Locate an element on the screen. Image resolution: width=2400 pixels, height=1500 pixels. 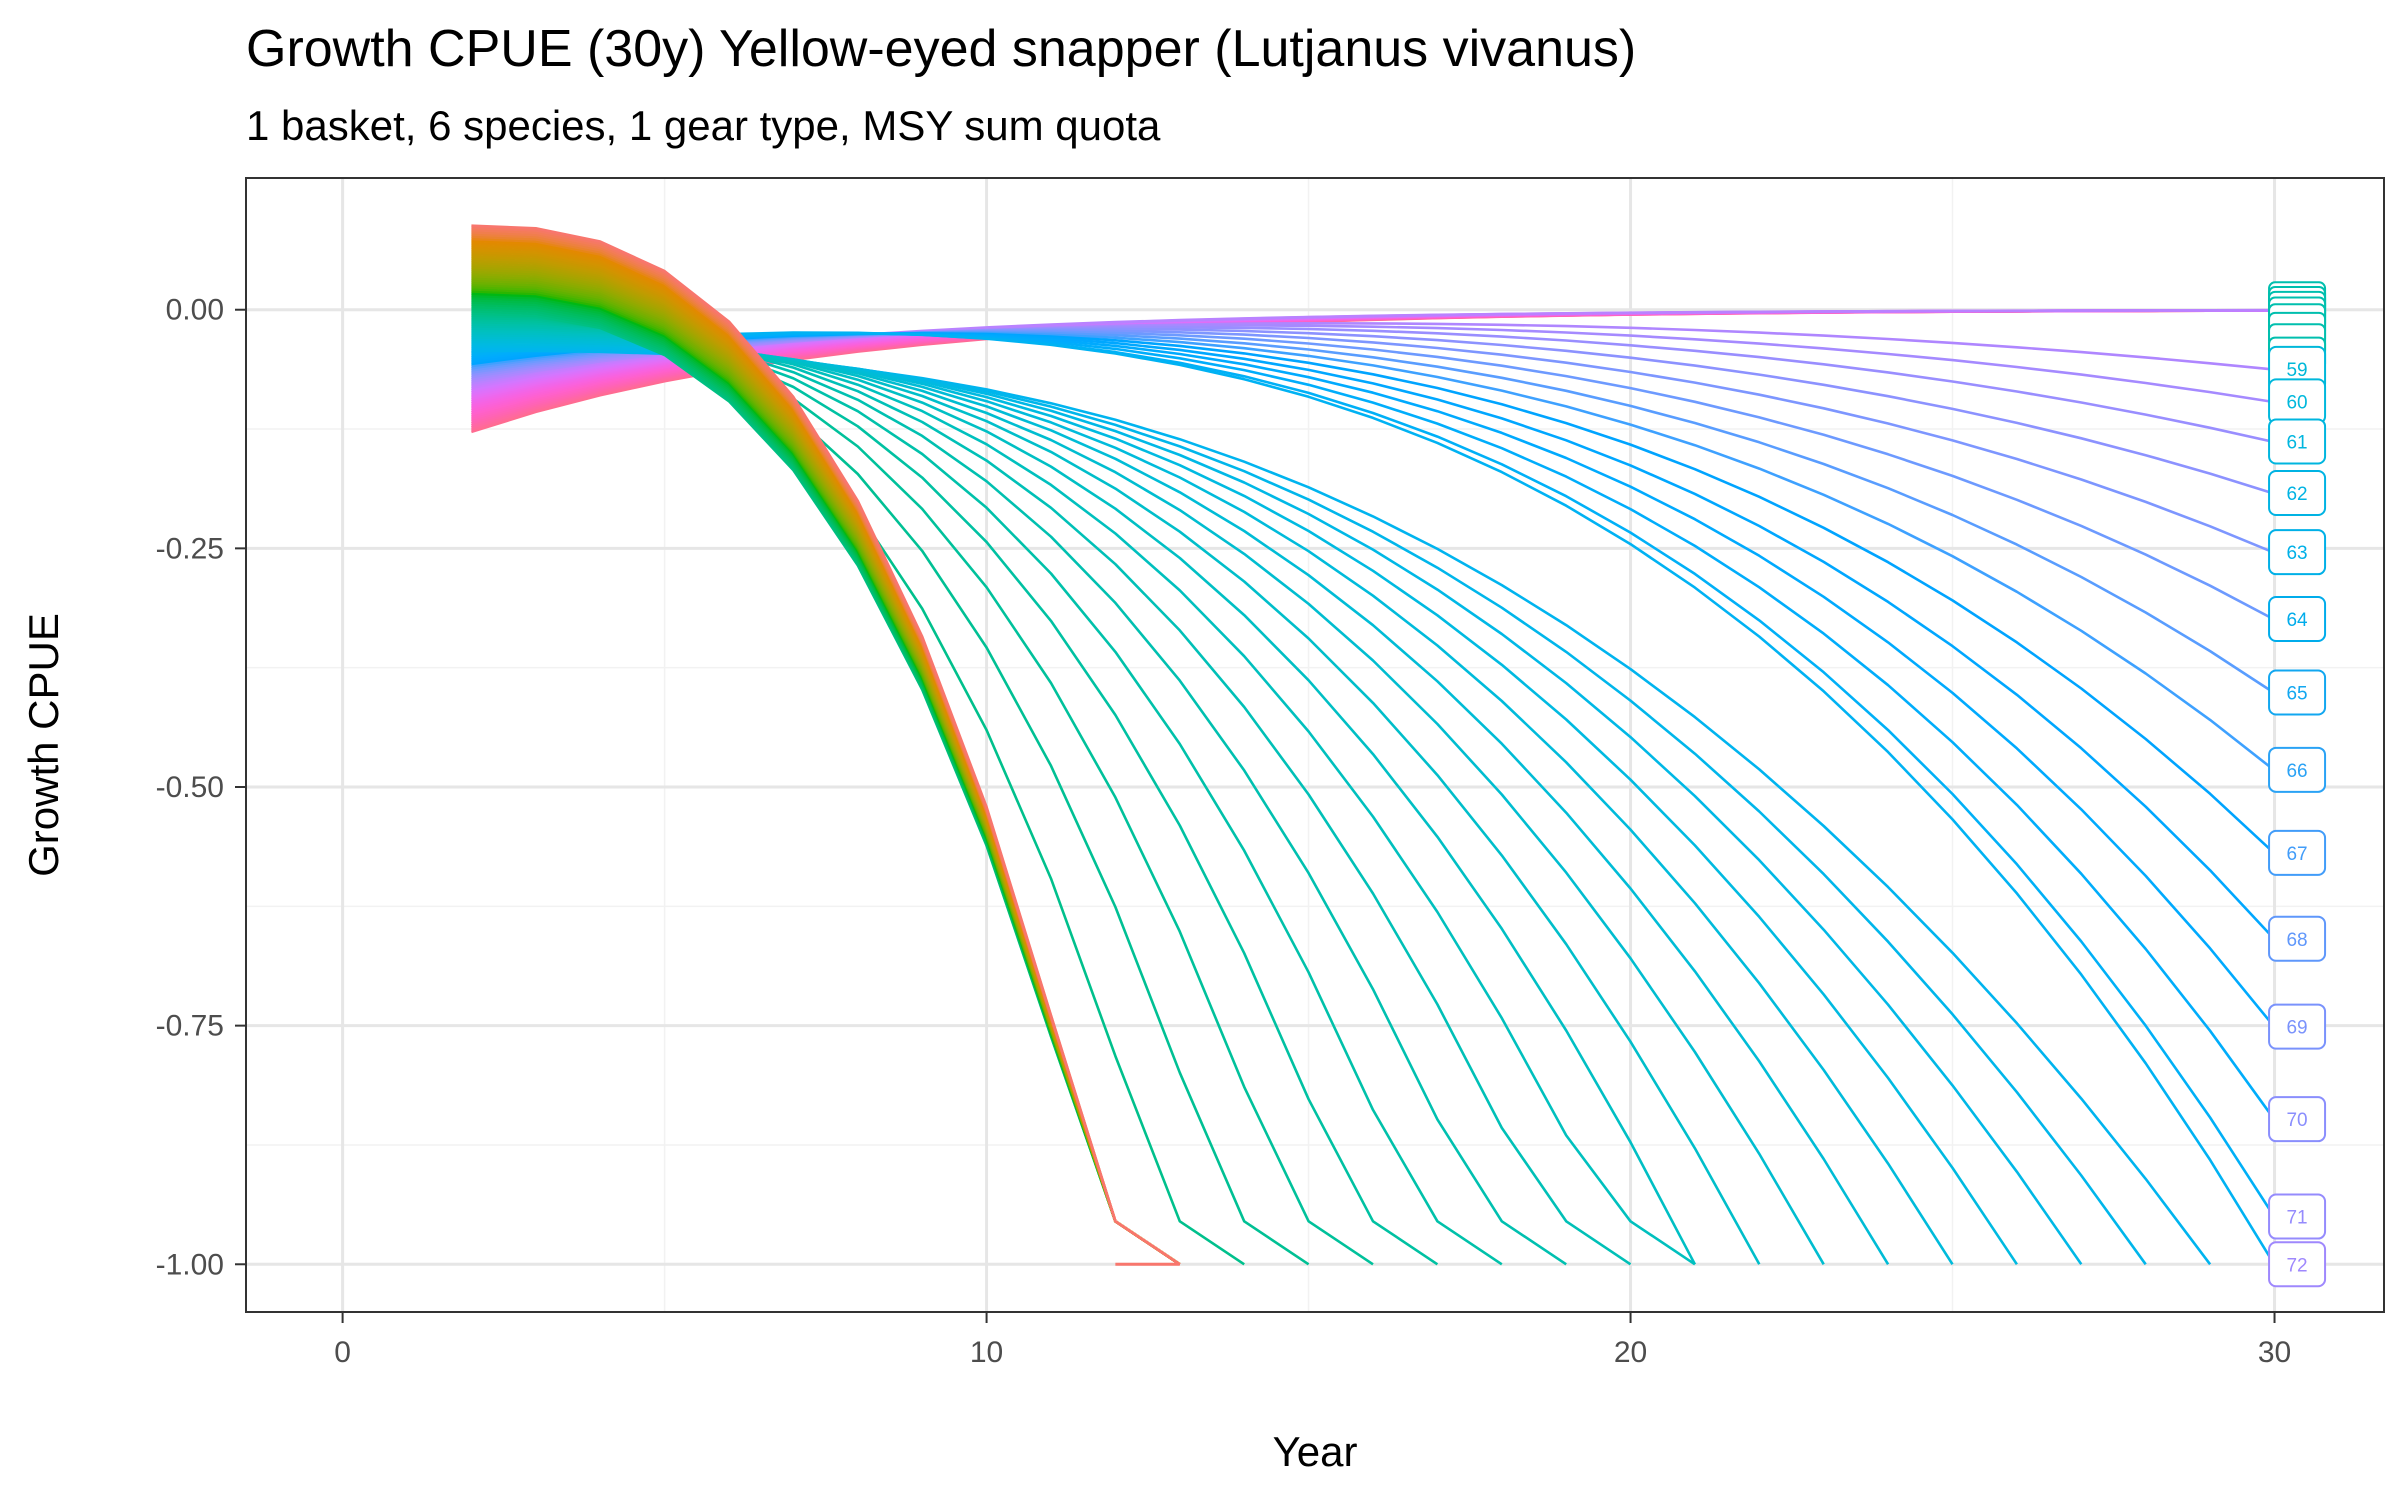
y-tick-label: -0.75 is located at coordinates (190, 1026).